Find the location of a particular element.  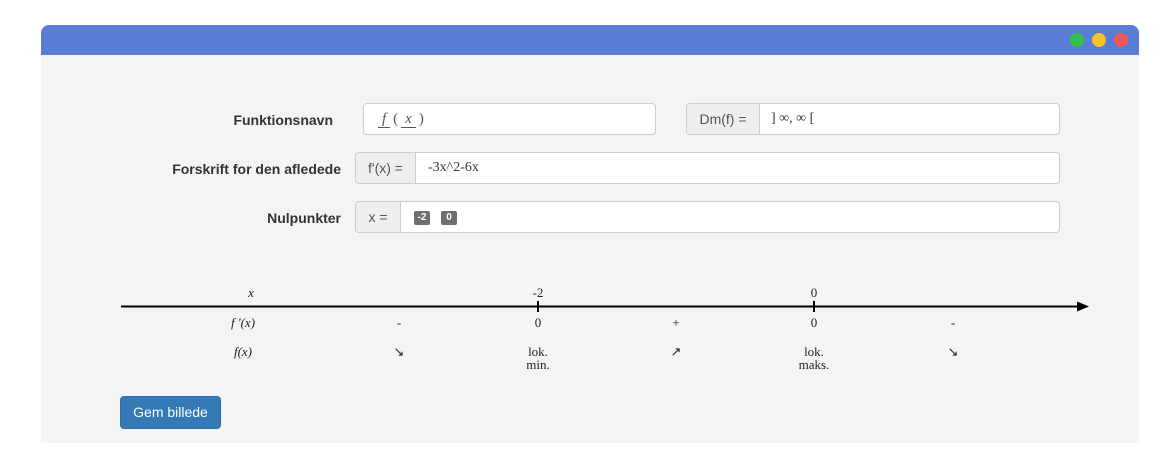

extremum-label: lok. maks. is located at coordinates (814, 358).